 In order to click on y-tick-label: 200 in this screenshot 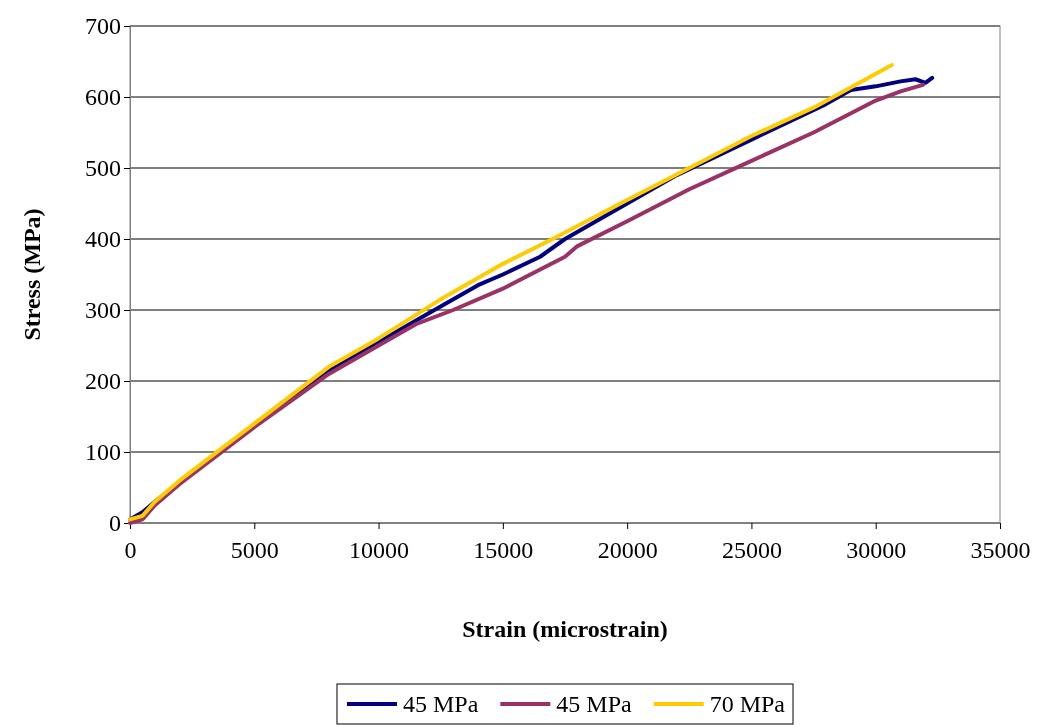, I will do `click(103, 381)`.